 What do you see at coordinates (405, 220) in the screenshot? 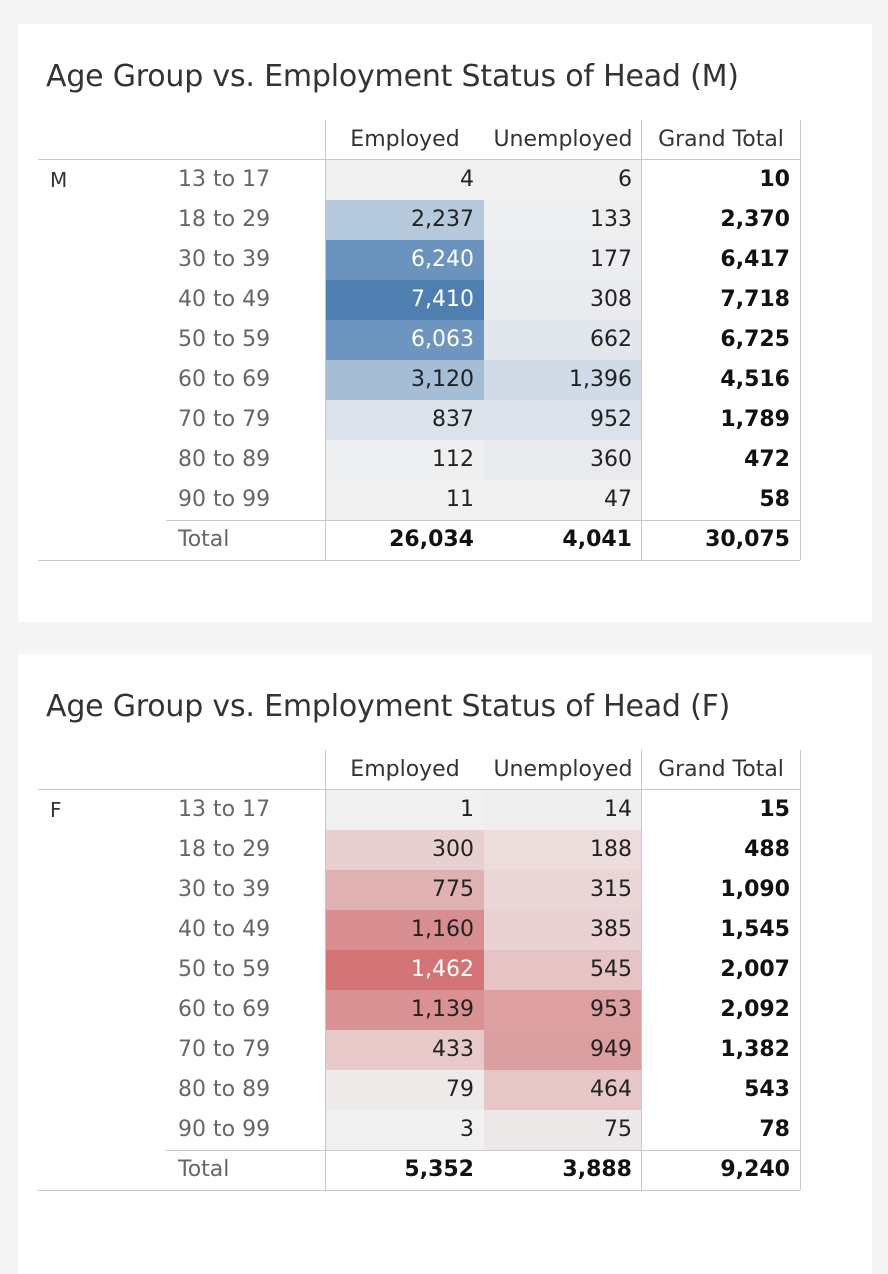
I see `heatmap-cell-employed: 2,237` at bounding box center [405, 220].